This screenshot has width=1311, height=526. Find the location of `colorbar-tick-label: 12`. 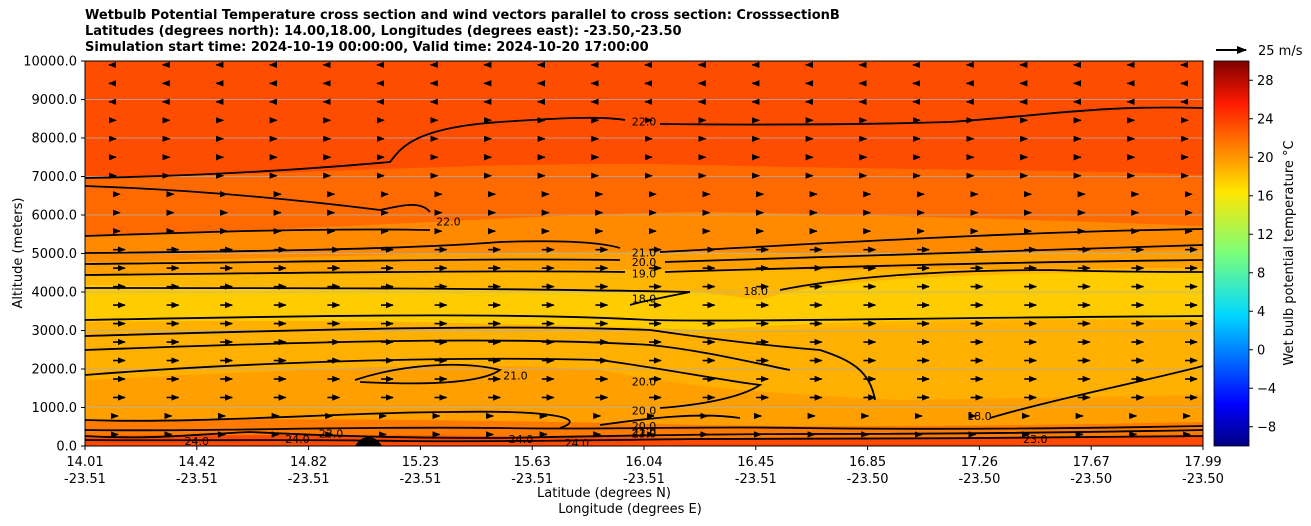

colorbar-tick-label: 12 is located at coordinates (1265, 235).